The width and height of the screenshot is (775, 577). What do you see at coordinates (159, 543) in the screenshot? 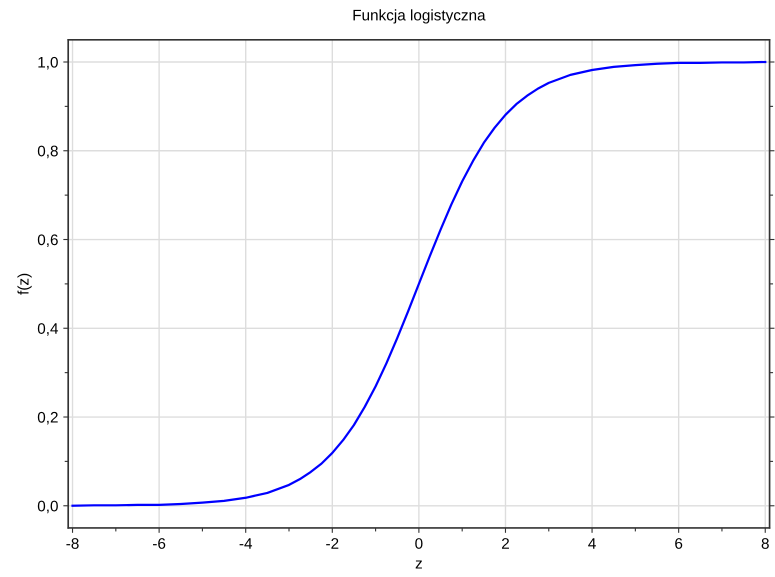
I see `x-tick-label: -6` at bounding box center [159, 543].